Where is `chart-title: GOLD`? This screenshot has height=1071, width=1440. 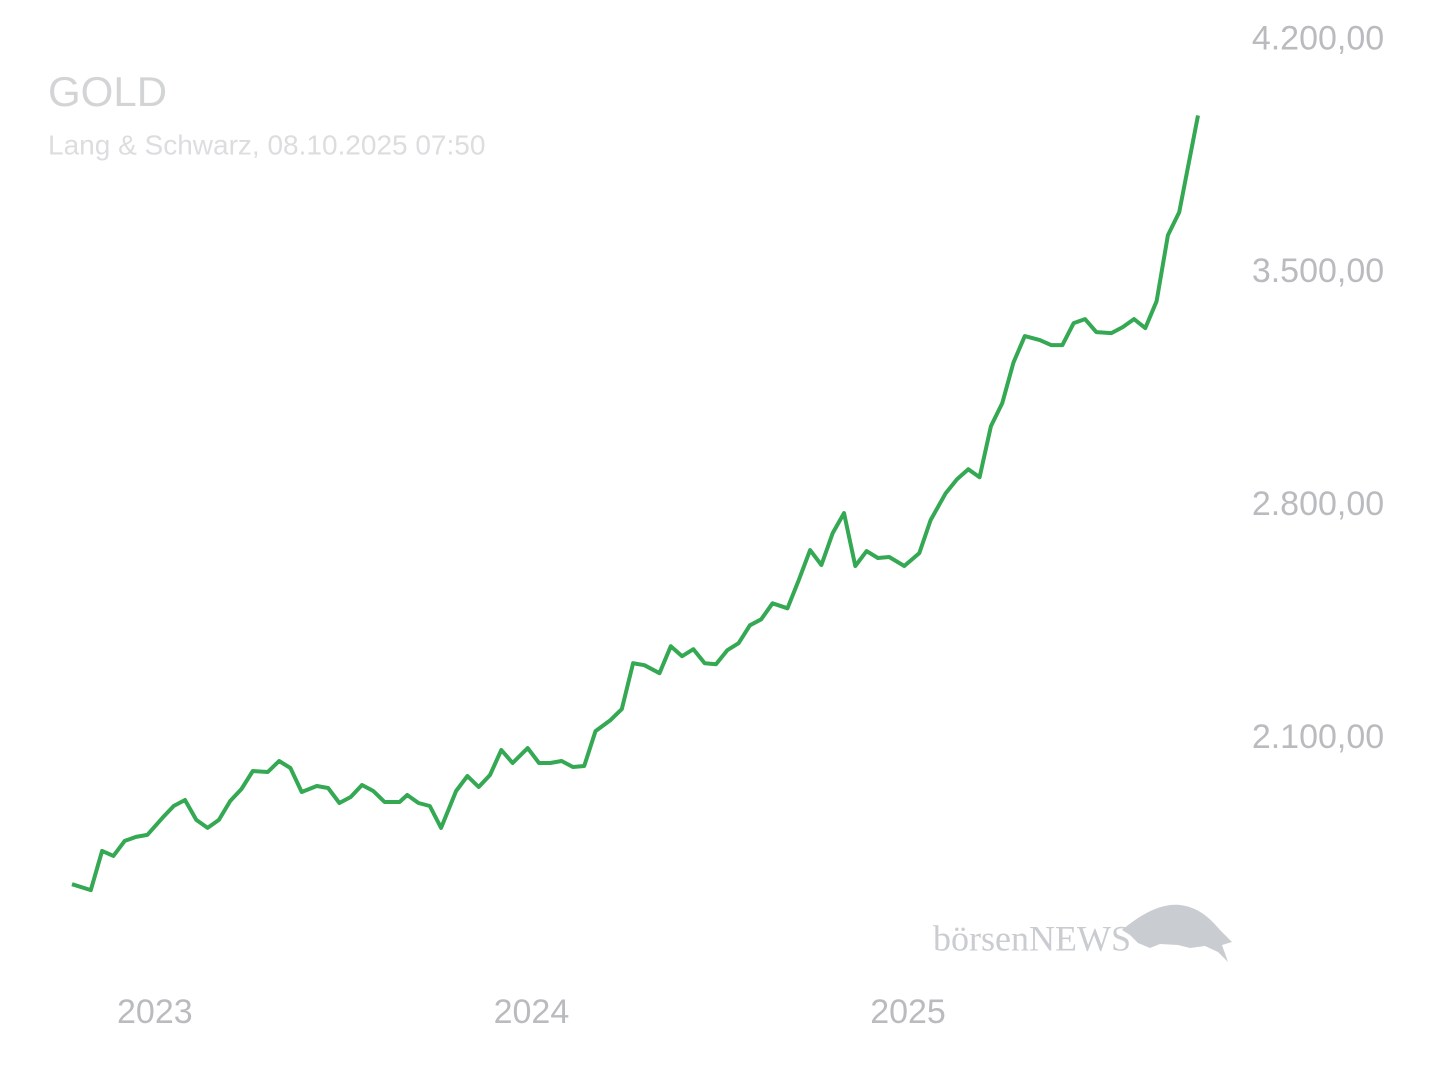
chart-title: GOLD is located at coordinates (107, 91).